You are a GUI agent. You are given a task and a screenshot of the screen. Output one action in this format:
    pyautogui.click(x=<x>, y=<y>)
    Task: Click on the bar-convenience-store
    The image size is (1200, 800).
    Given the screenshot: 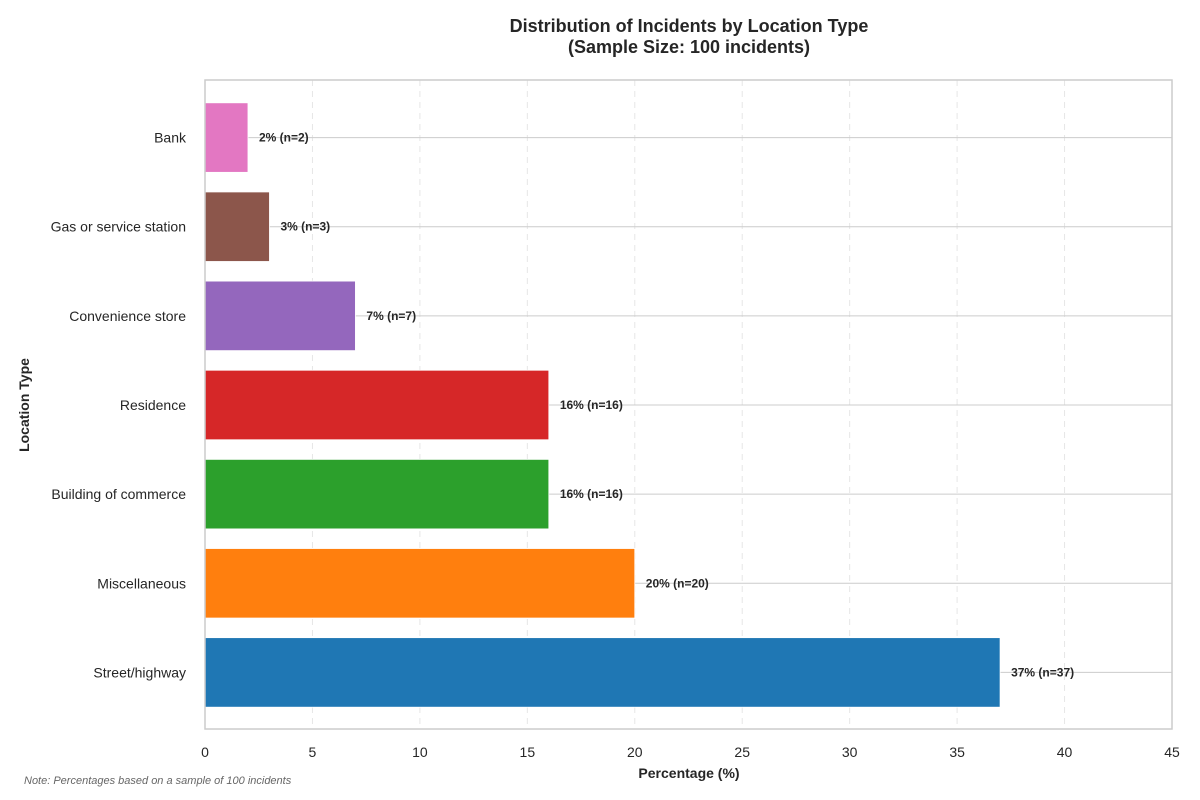 What is the action you would take?
    pyautogui.click(x=280, y=316)
    